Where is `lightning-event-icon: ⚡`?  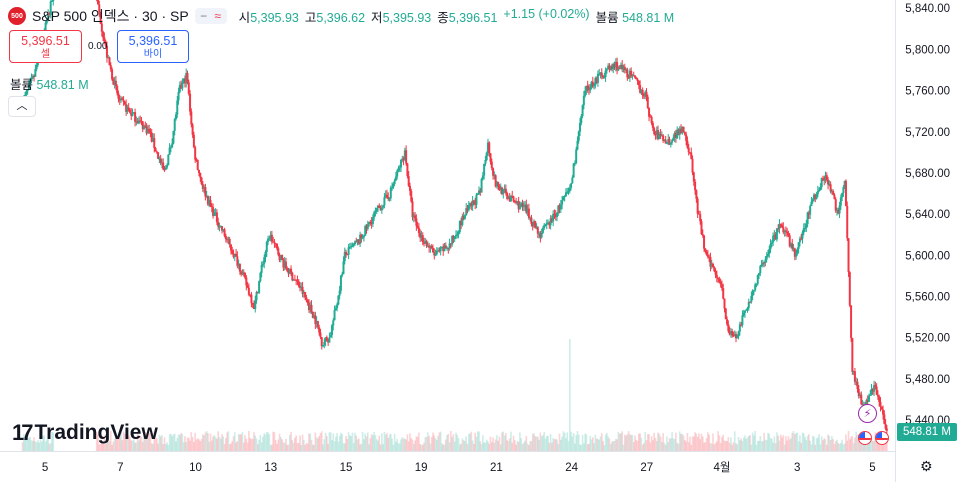 lightning-event-icon: ⚡ is located at coordinates (867, 413).